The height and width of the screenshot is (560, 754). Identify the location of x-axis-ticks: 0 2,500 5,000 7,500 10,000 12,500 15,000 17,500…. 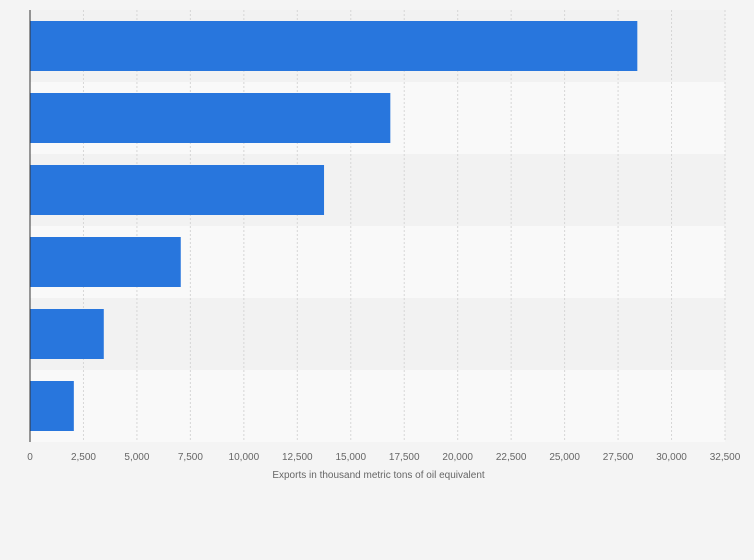
(384, 457).